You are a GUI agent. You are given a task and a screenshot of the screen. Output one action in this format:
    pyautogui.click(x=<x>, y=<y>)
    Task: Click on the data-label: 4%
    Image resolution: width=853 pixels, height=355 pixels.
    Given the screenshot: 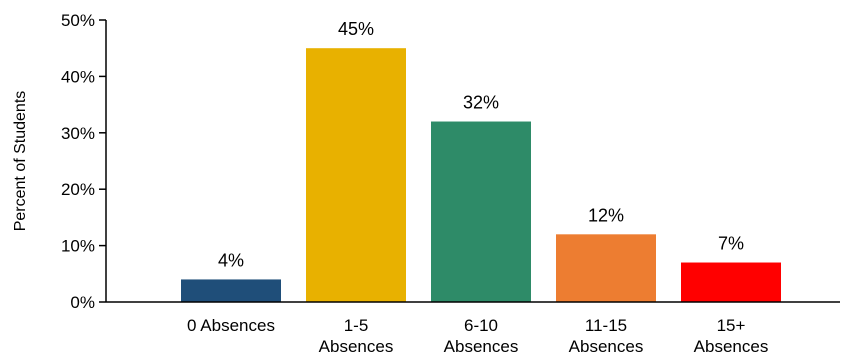 What is the action you would take?
    pyautogui.click(x=231, y=260)
    